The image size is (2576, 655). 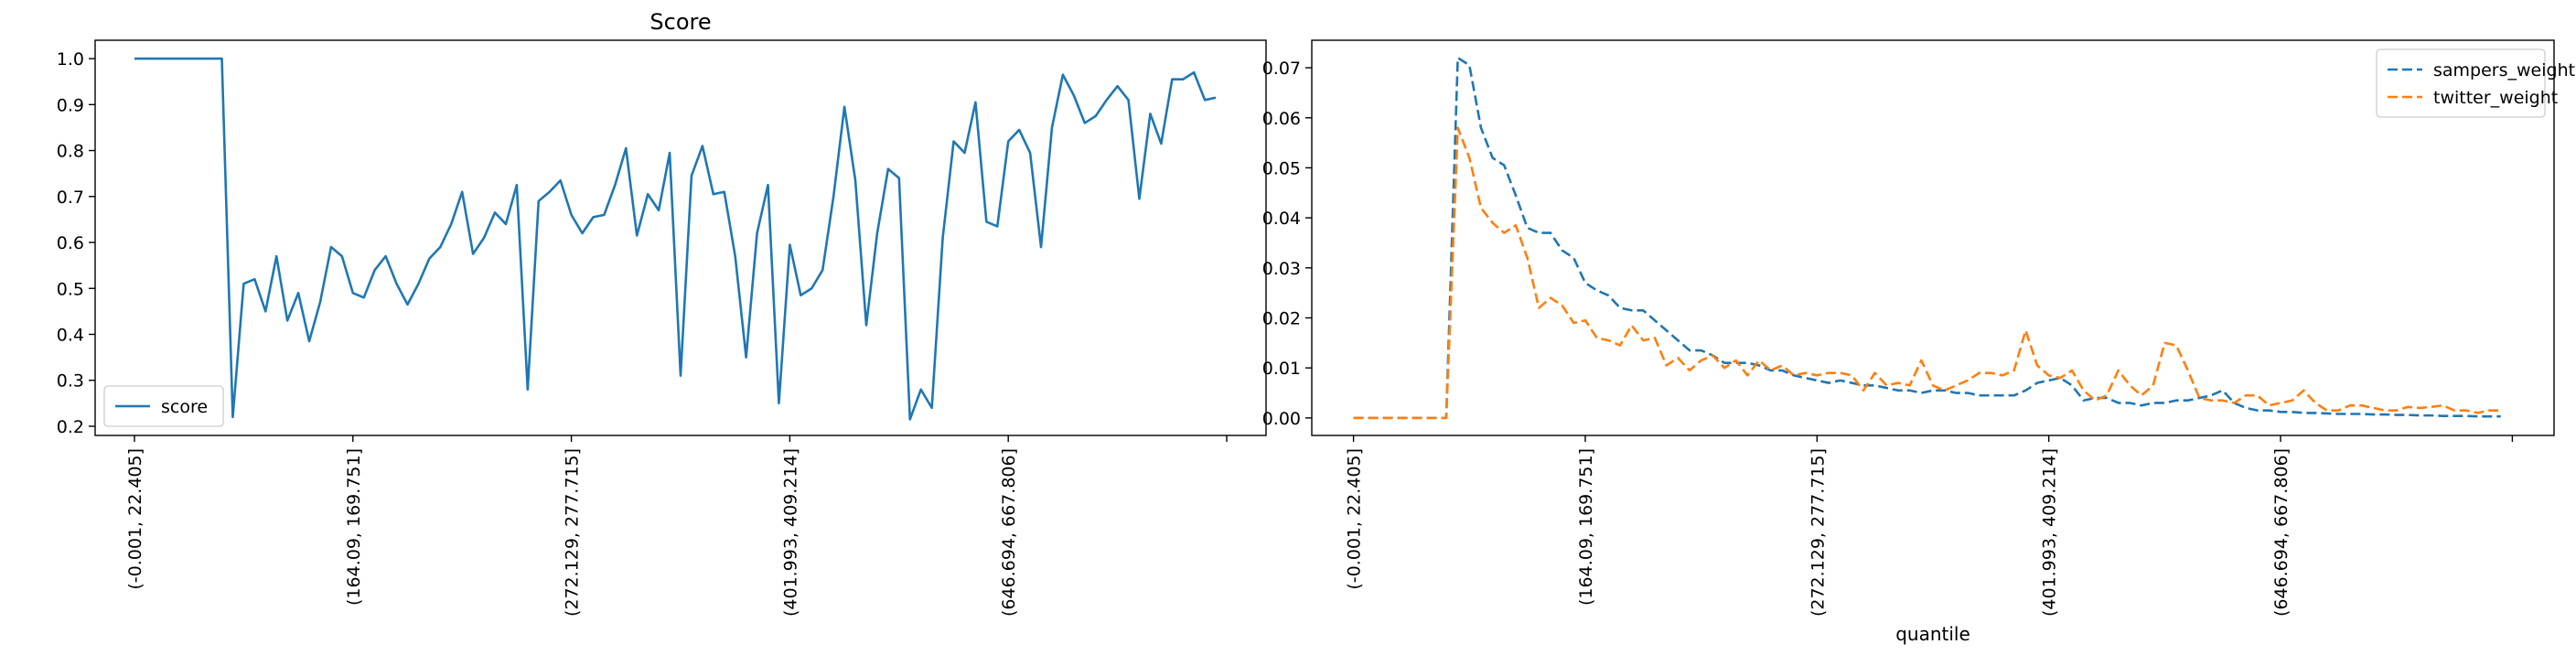 What do you see at coordinates (70, 198) in the screenshot?
I see `y-tick-label: 0.7` at bounding box center [70, 198].